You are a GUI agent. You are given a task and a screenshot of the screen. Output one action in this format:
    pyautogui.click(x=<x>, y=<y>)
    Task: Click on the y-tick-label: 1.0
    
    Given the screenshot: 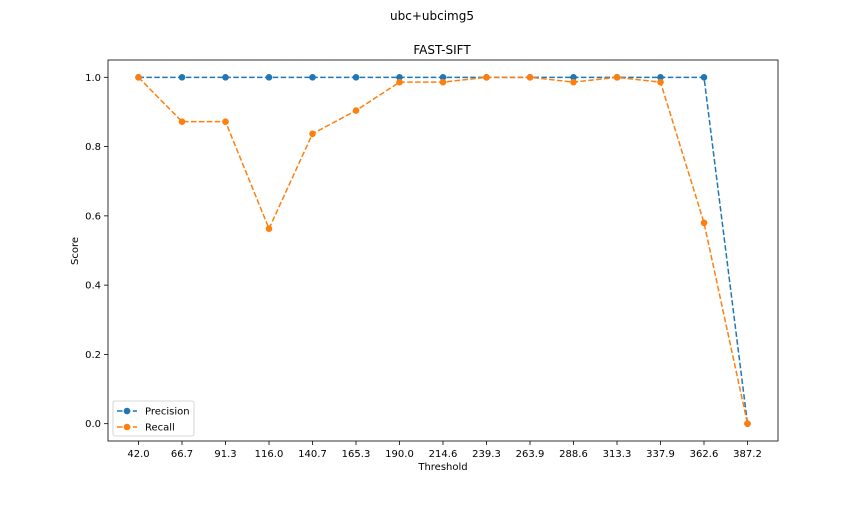 What is the action you would take?
    pyautogui.click(x=93, y=78)
    